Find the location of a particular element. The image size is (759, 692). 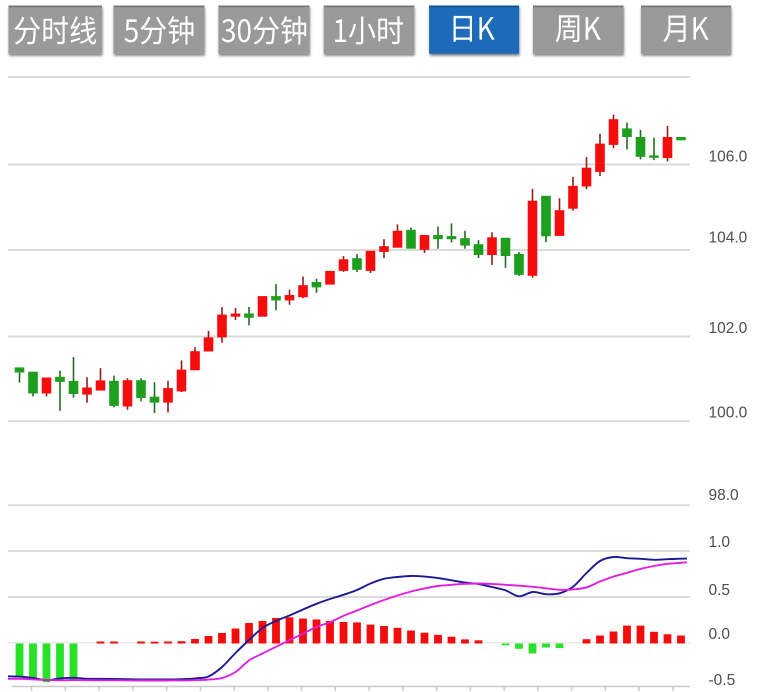

svg-text: 106.0 is located at coordinates (728, 157).